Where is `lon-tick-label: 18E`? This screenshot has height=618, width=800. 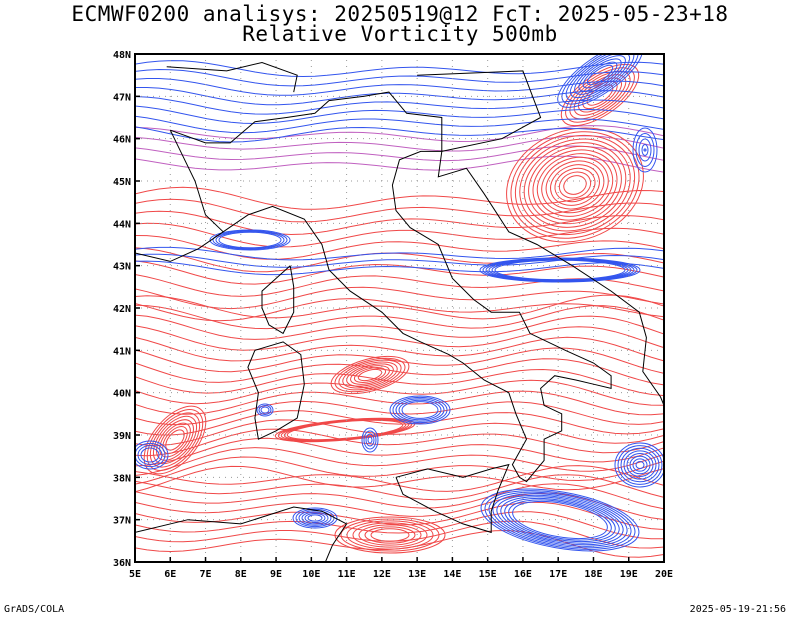
lon-tick-label: 18E is located at coordinates (593, 574).